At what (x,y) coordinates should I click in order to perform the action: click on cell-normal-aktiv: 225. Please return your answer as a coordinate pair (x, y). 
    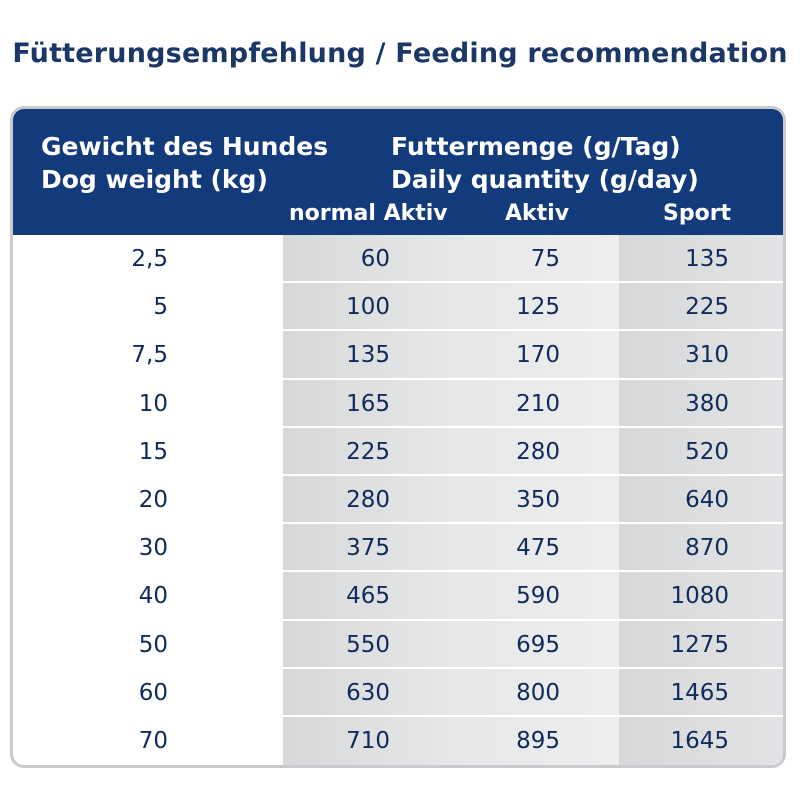
    Looking at the image, I should click on (368, 451).